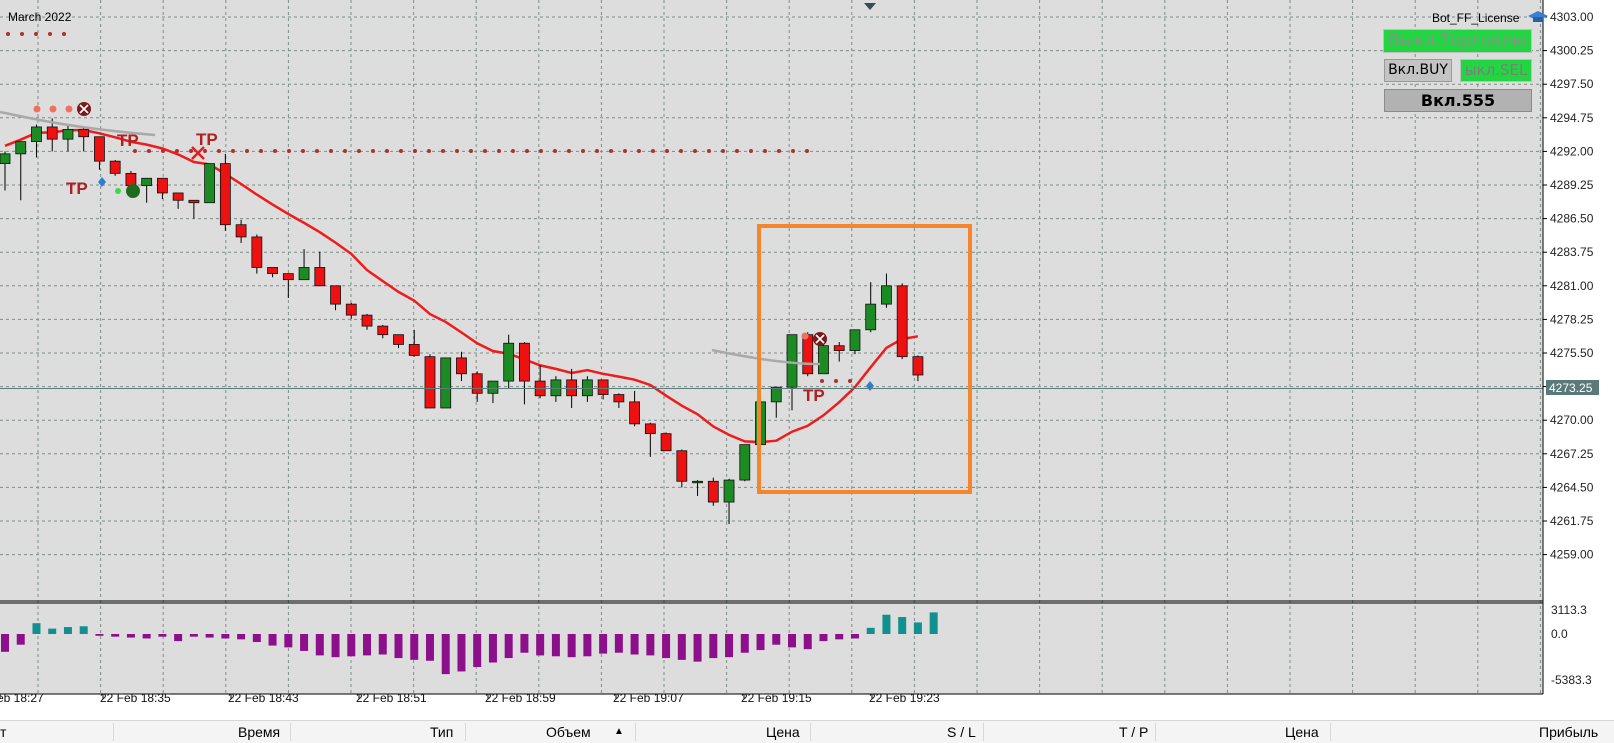 The width and height of the screenshot is (1614, 743). I want to click on col-header-profit: Прибыль, so click(1569, 732).